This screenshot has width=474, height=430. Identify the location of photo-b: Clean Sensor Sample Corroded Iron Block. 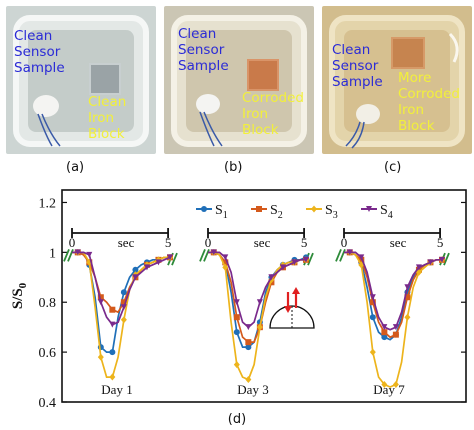
(239, 80).